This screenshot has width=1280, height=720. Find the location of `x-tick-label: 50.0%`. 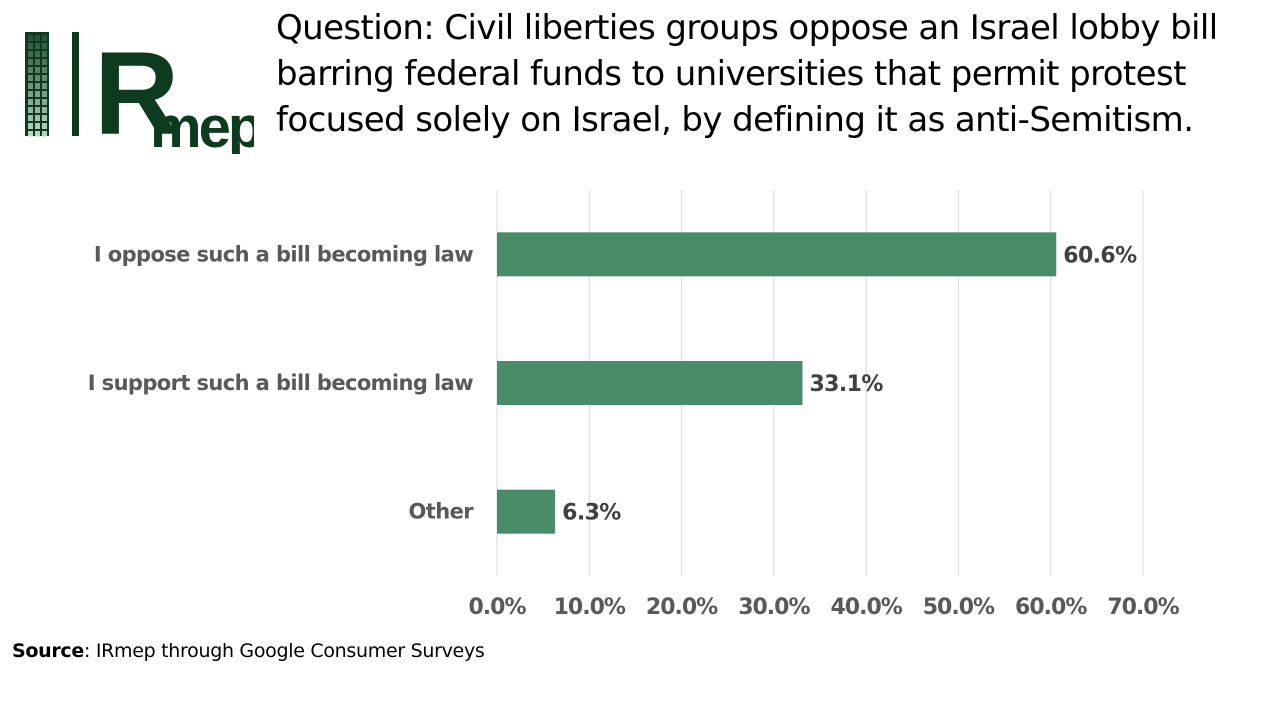

x-tick-label: 50.0% is located at coordinates (959, 607).